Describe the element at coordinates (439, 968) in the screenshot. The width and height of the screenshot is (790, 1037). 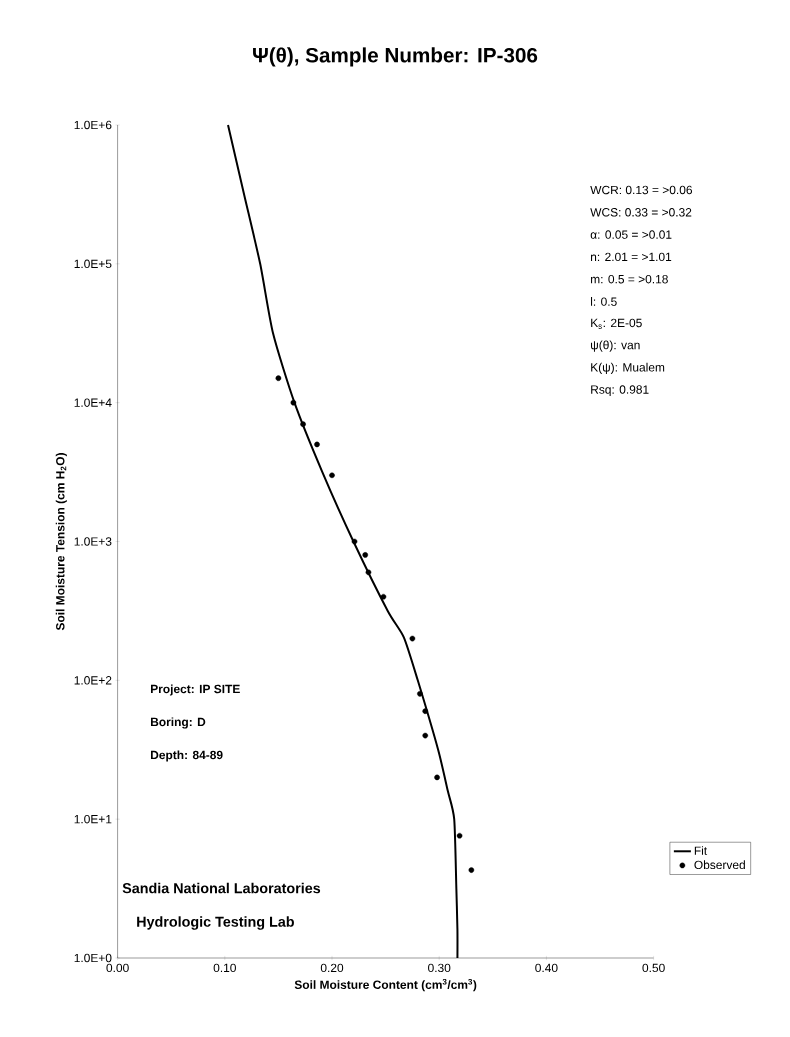
I see `x-tick-label: 0.30` at that location.